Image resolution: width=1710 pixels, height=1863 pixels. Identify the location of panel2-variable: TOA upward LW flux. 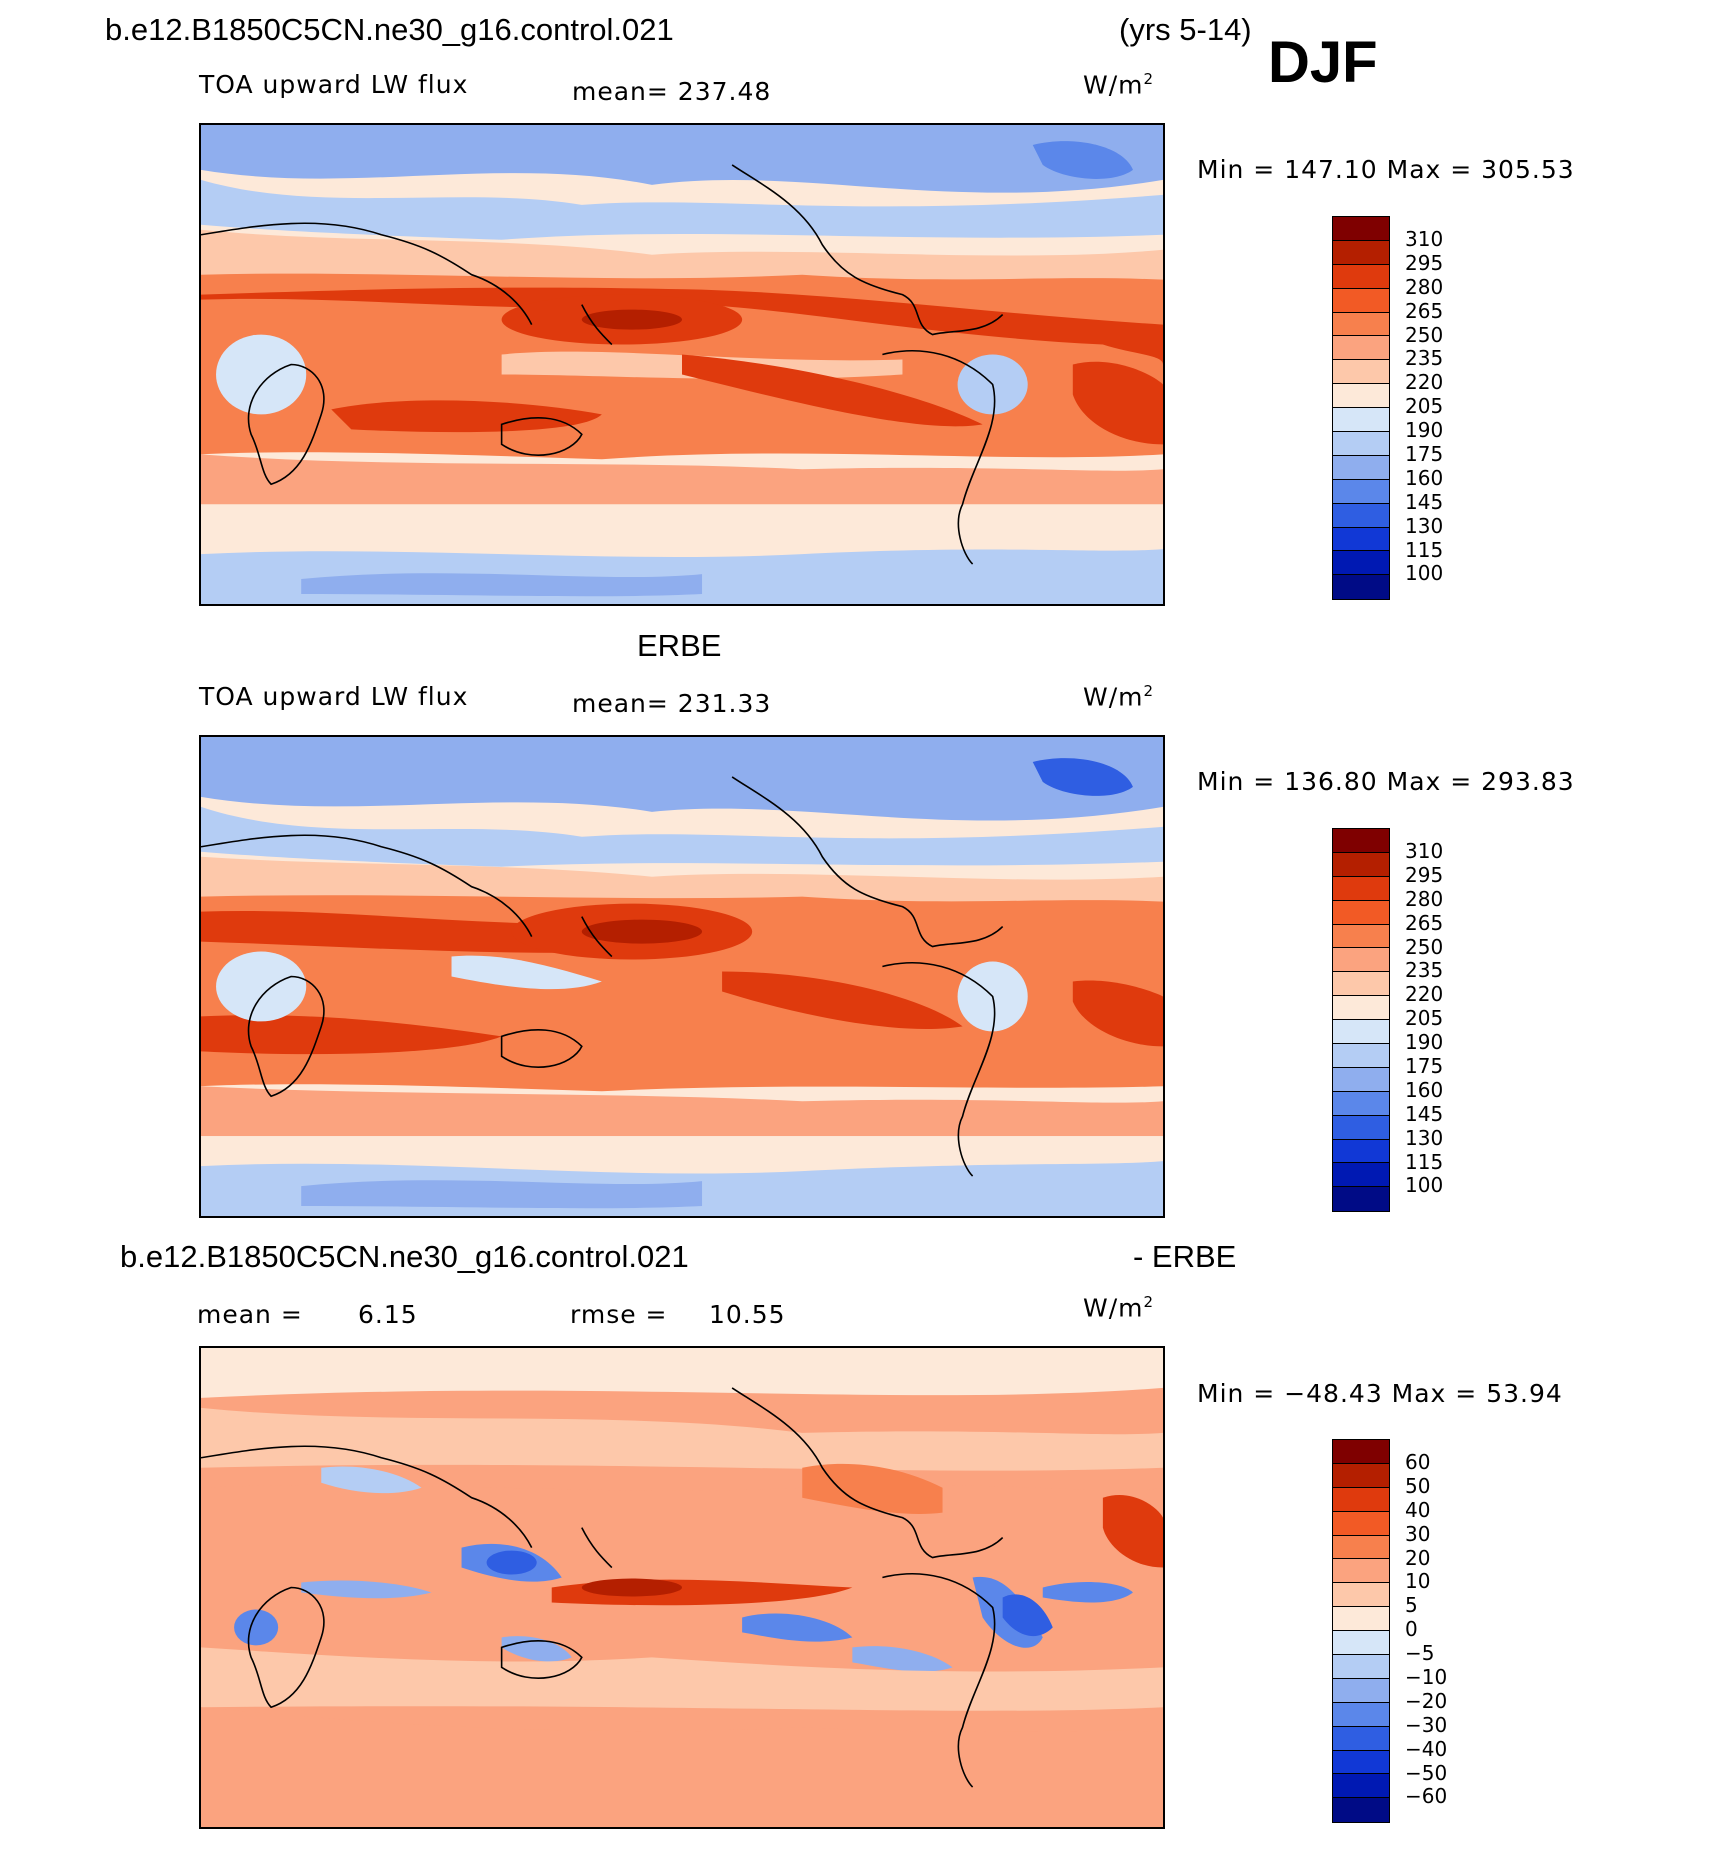
(334, 696).